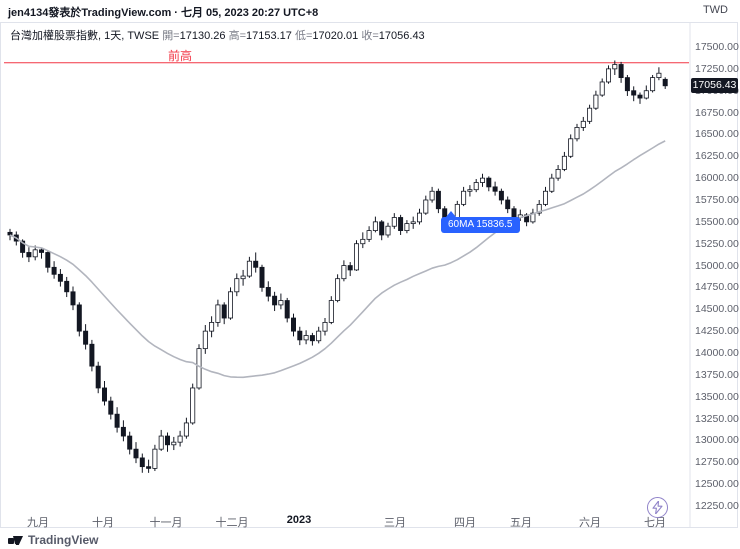 The width and height of the screenshot is (740, 549). Describe the element at coordinates (38, 523) in the screenshot. I see `time-tick-label: 九月` at that location.